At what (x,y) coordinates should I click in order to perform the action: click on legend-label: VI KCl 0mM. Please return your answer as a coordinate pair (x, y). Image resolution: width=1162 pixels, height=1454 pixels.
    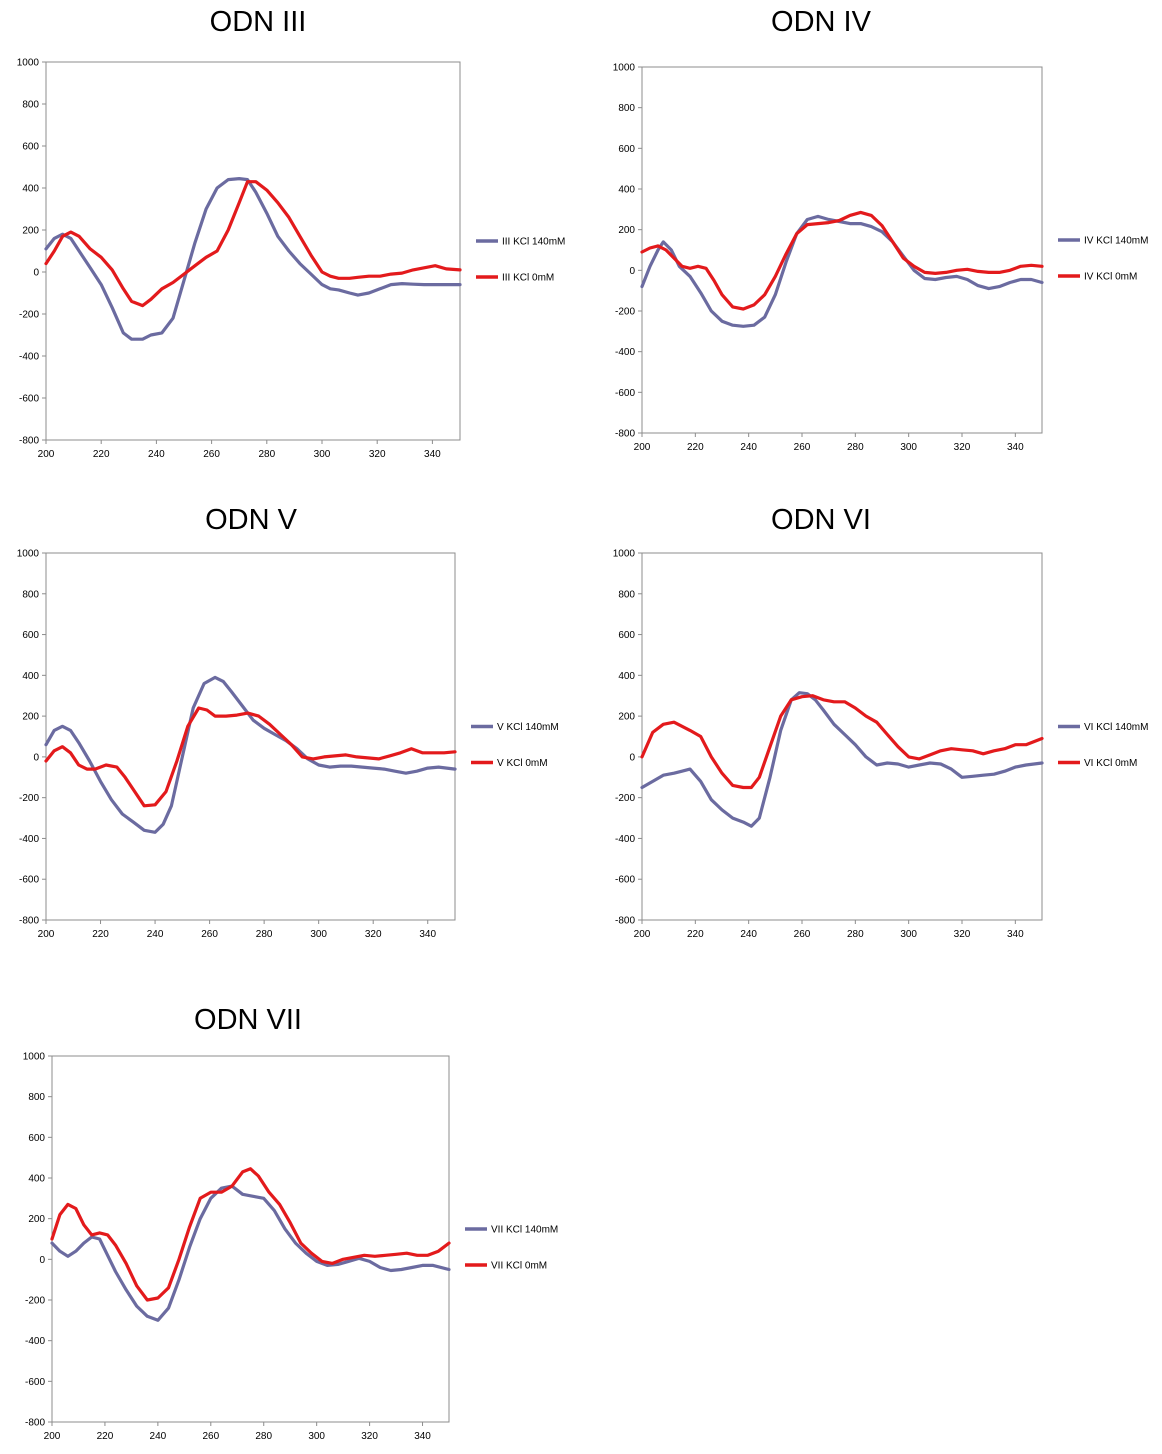
    Looking at the image, I should click on (1110, 763).